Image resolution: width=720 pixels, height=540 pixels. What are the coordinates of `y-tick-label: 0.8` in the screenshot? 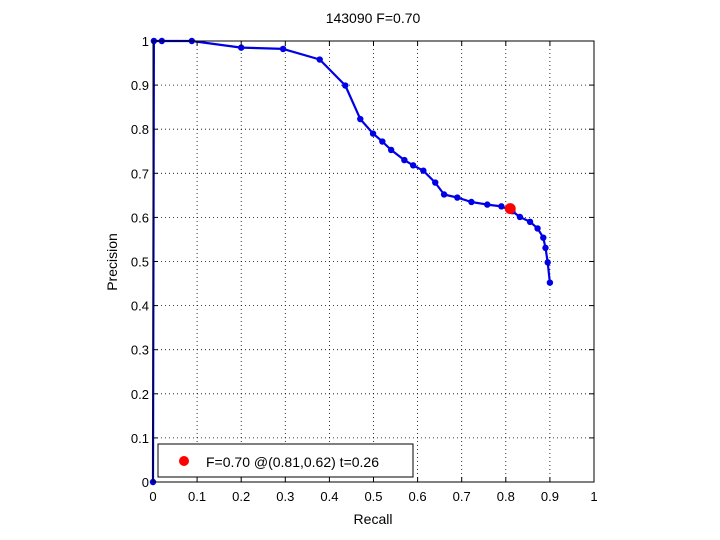 It's located at (140, 129).